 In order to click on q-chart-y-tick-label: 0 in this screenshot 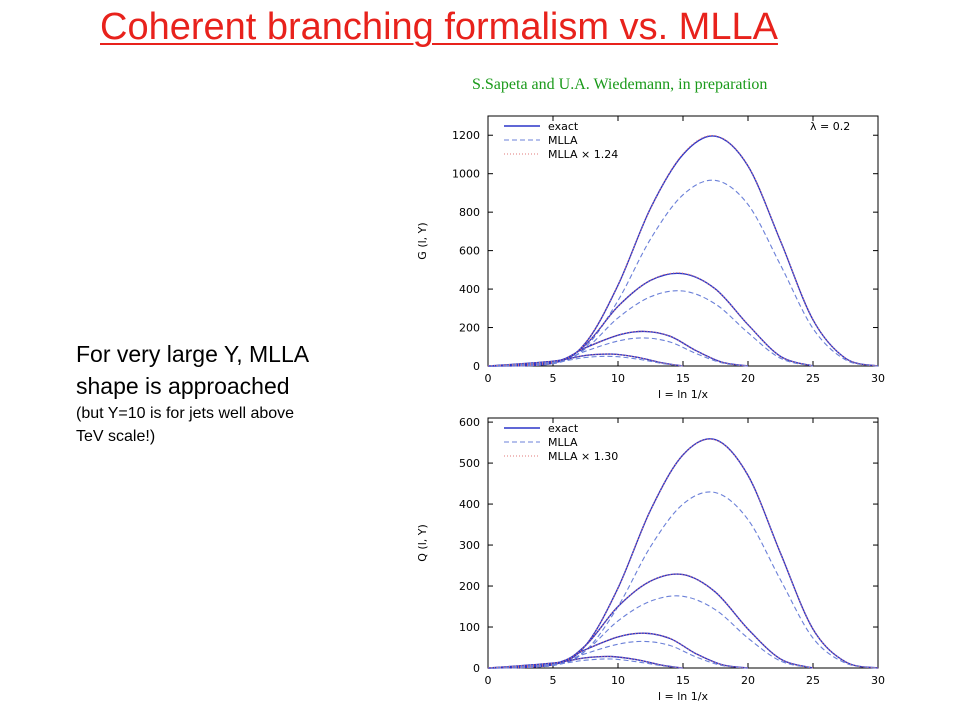, I will do `click(476, 668)`.